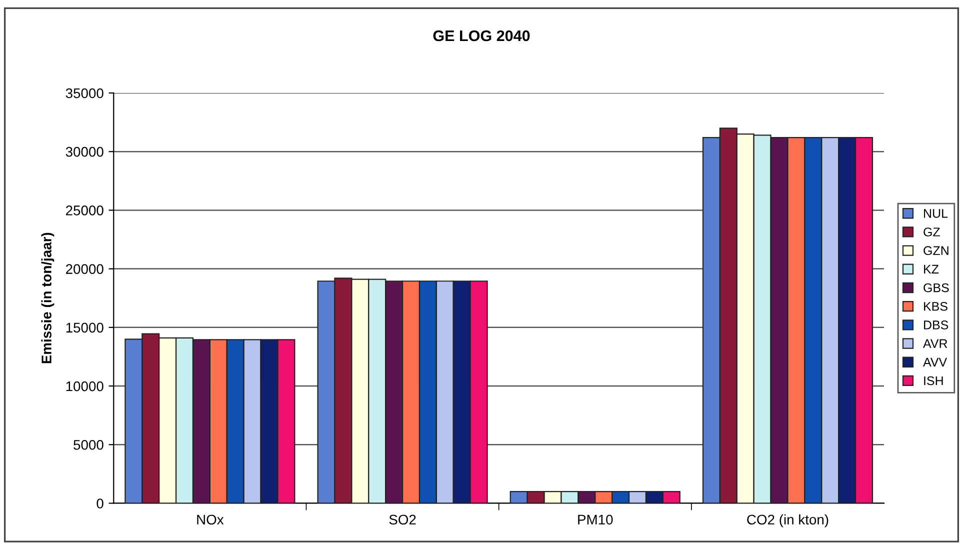 The image size is (963, 547). Describe the element at coordinates (85, 151) in the screenshot. I see `y-tick-label: 30000` at that location.